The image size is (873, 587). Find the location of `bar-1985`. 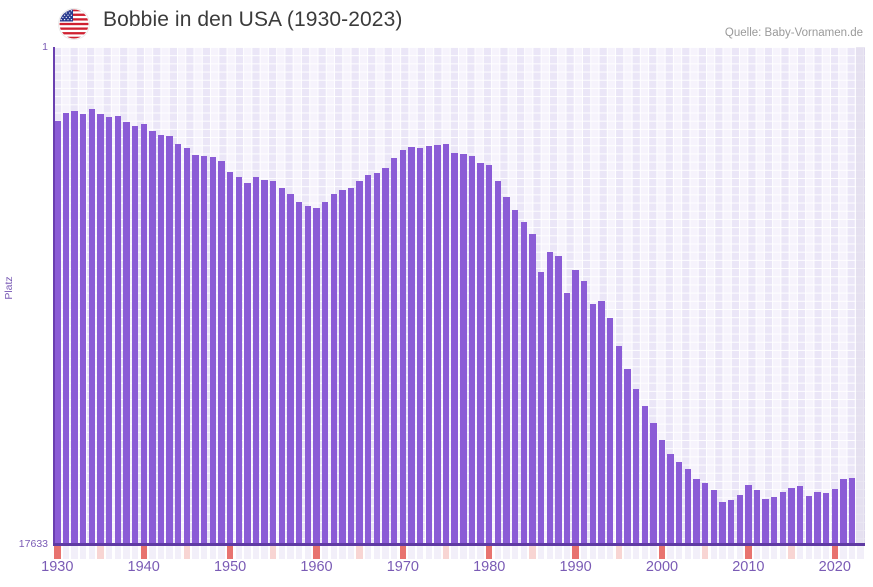

bar-1985 is located at coordinates (532, 389).